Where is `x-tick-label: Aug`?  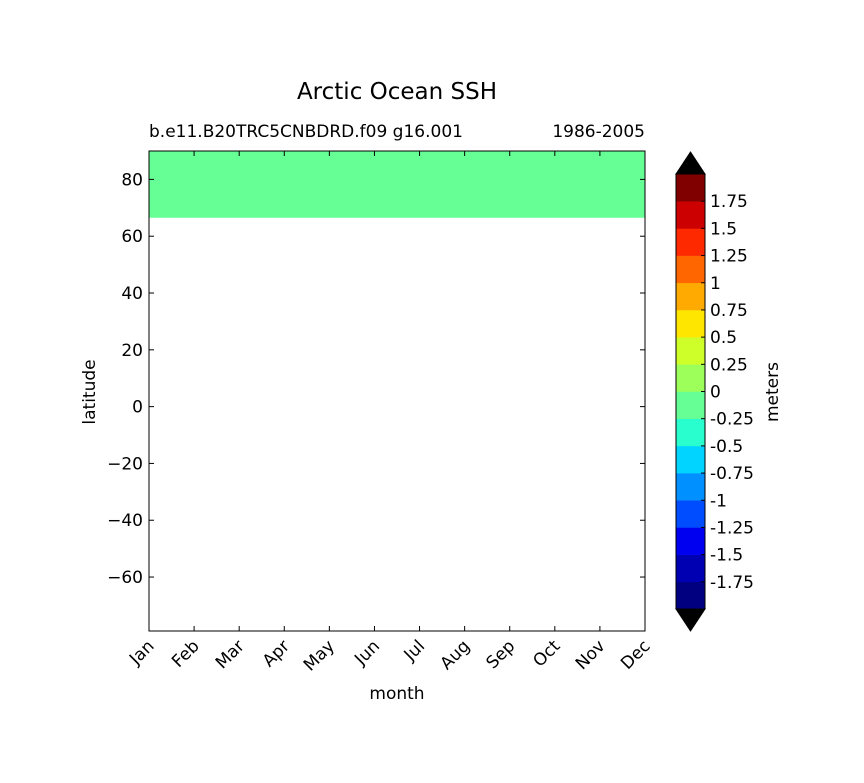 x-tick-label: Aug is located at coordinates (456, 655).